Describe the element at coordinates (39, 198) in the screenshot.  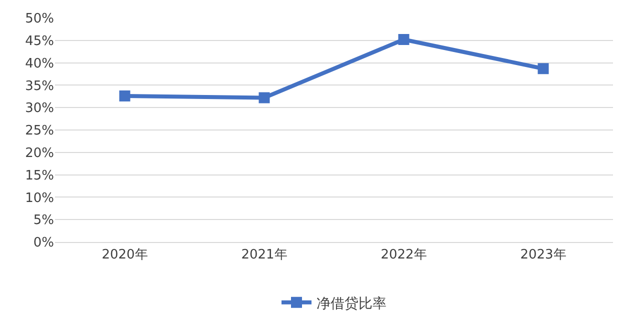
I see `y-tick-label: 10%` at that location.